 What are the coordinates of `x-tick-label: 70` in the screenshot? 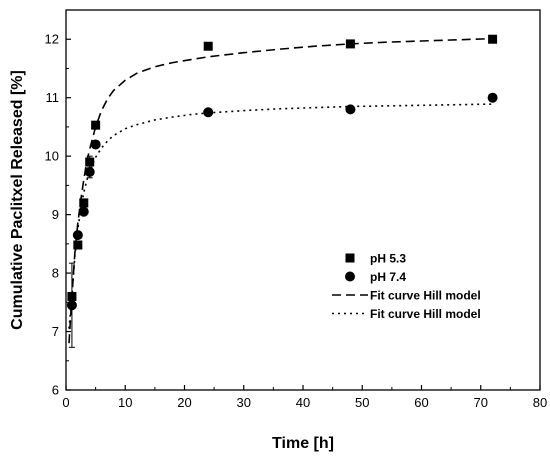 It's located at (481, 402).